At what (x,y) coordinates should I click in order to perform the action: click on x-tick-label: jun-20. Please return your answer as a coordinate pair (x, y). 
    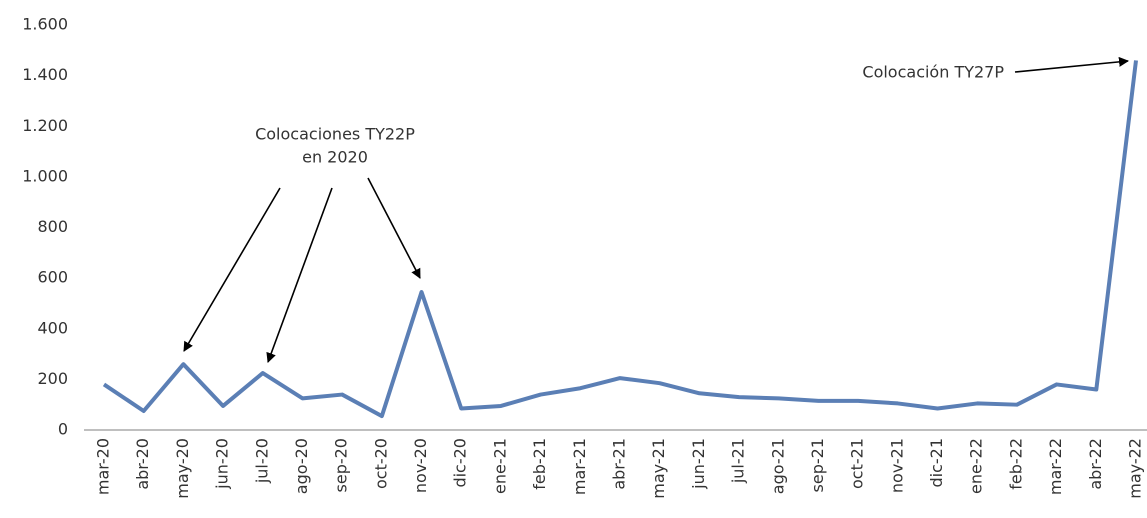
    Looking at the image, I should click on (222, 464).